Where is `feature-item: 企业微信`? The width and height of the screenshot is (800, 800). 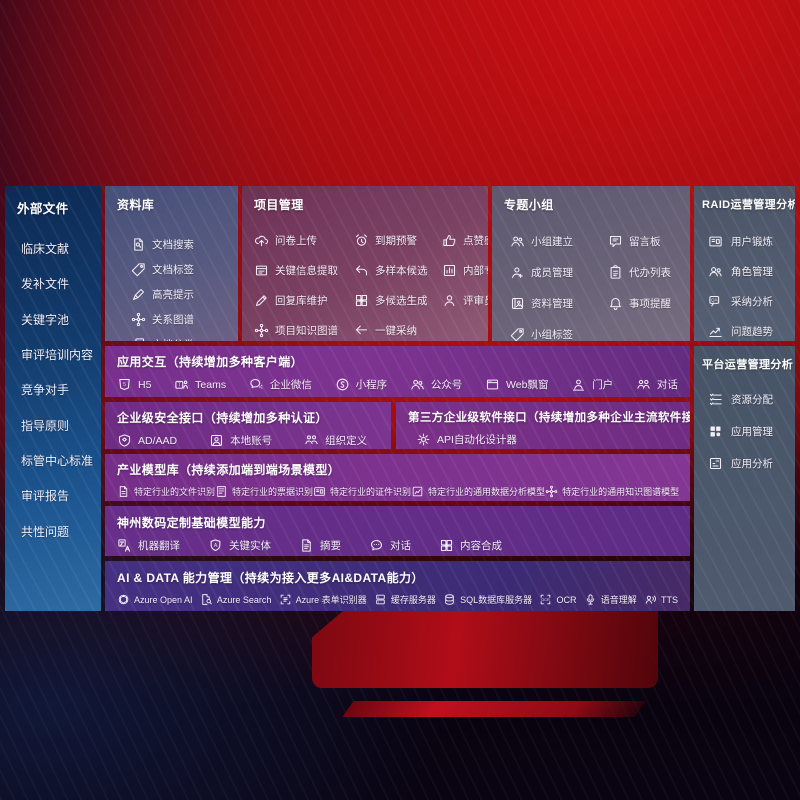
feature-item: 企业微信 is located at coordinates (280, 384).